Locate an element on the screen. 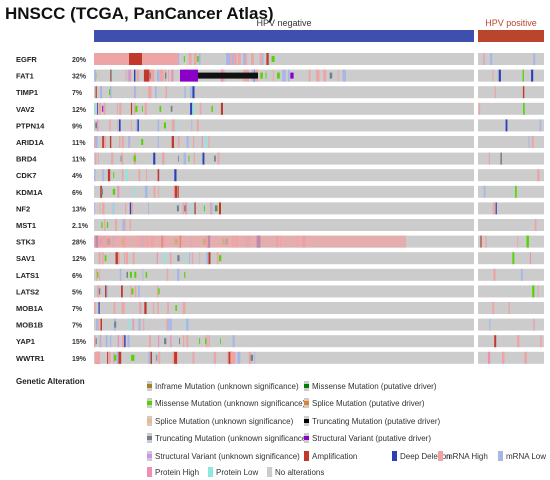  gene-label-yap1: YAP1 is located at coordinates (25, 341).